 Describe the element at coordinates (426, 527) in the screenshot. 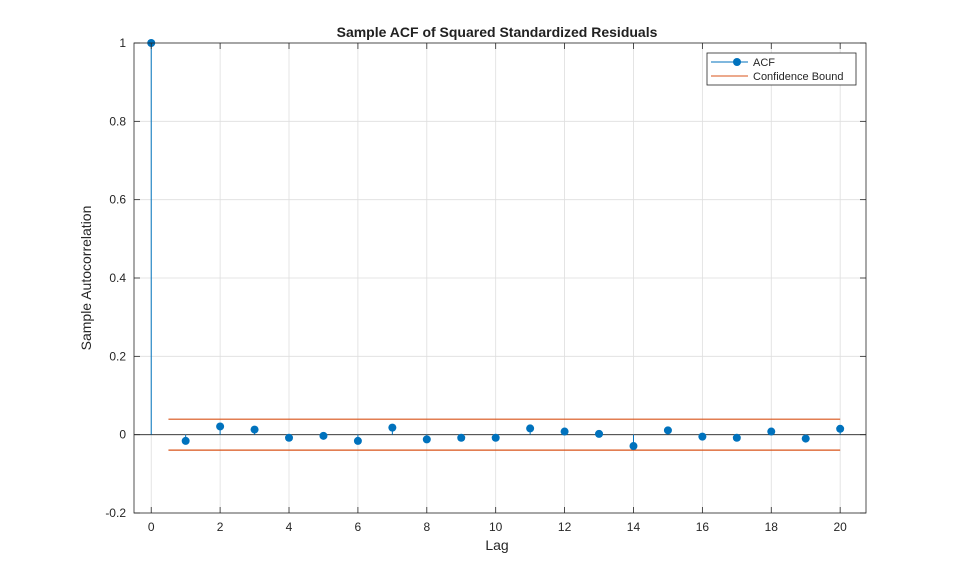

I see `x-tick-label: 8` at that location.